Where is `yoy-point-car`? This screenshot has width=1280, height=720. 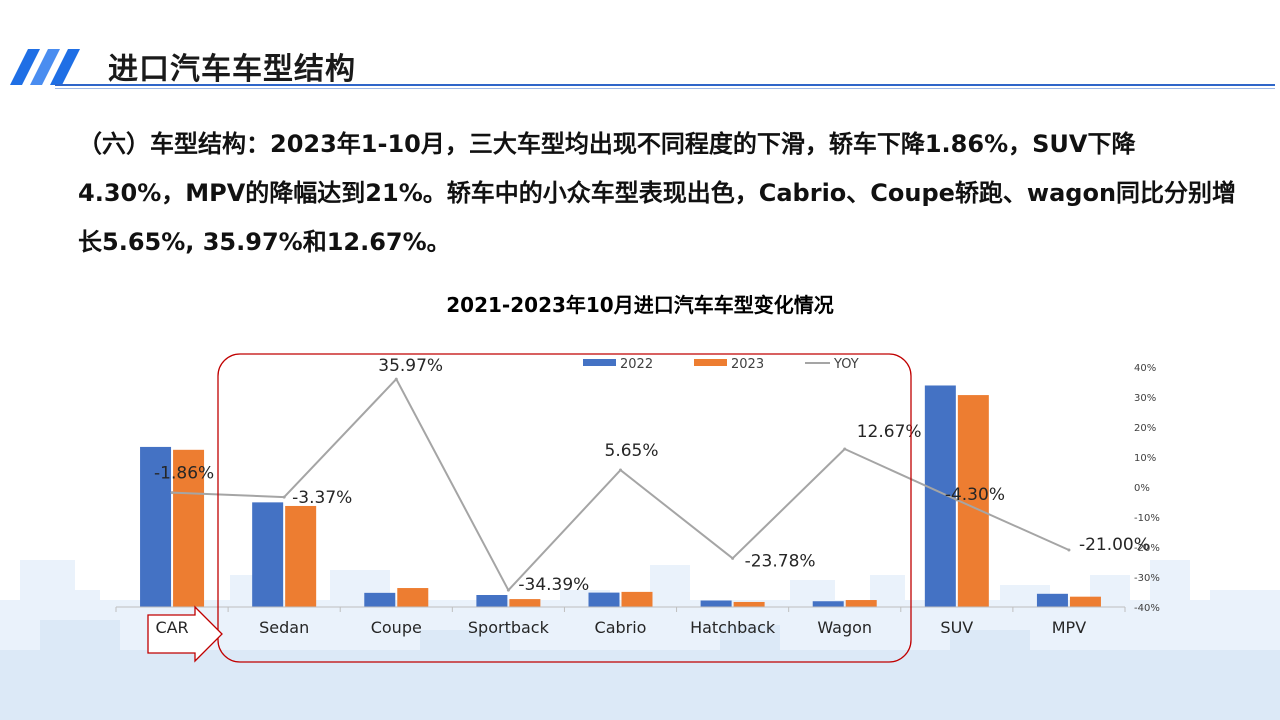 yoy-point-car is located at coordinates (172, 493).